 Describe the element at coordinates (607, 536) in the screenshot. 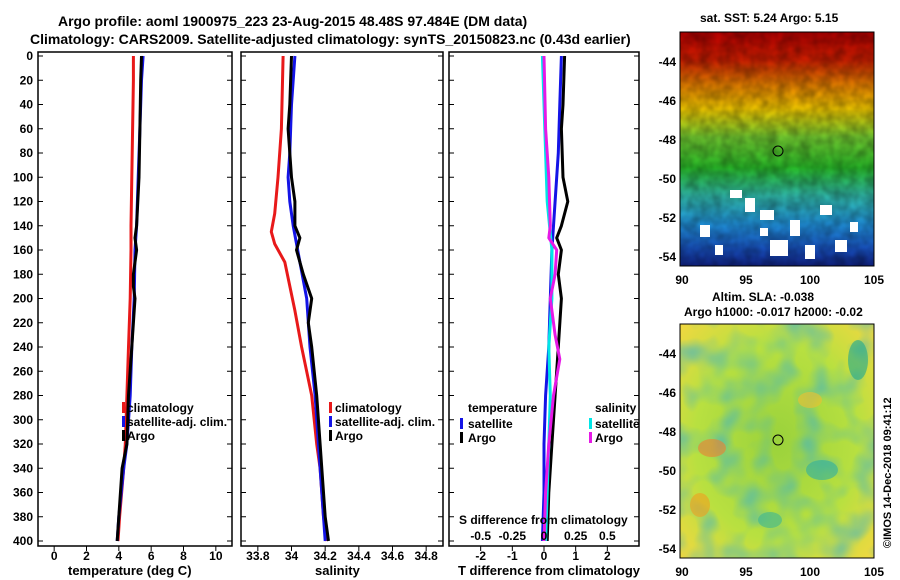

I see `s-tick-label: 0.5` at that location.